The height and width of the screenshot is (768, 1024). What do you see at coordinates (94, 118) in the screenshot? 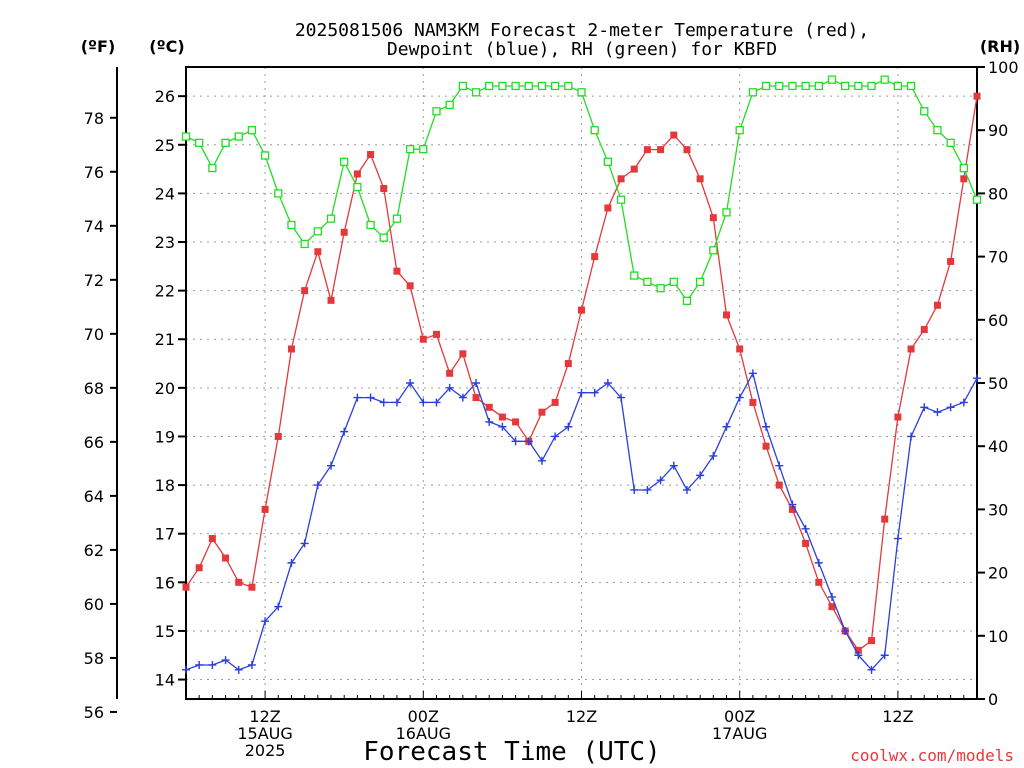
I see `fahrenheit-tick-label: 78` at bounding box center [94, 118].